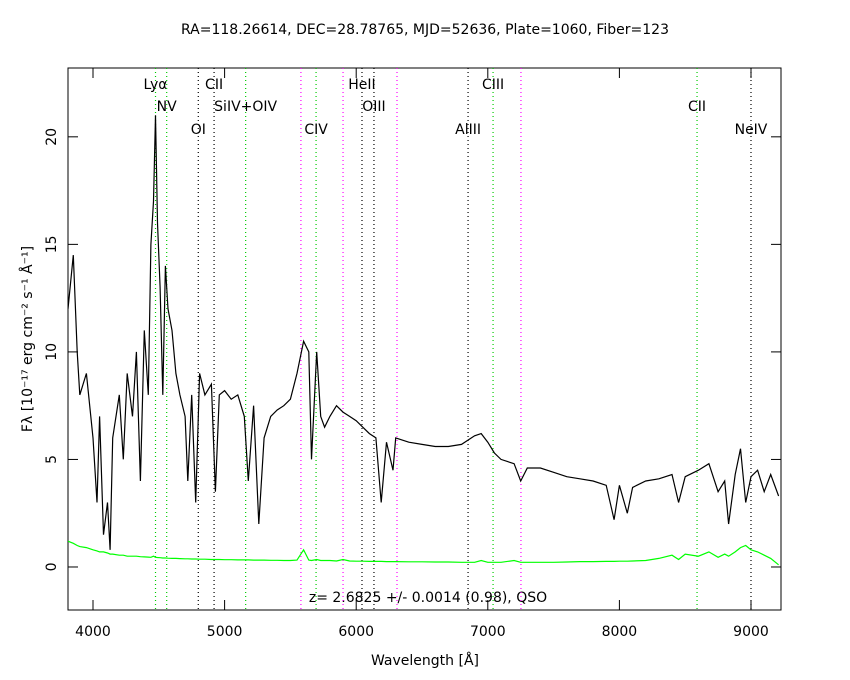 This screenshot has height=680, width=850. Describe the element at coordinates (620, 632) in the screenshot. I see `x-tick-label: 8000` at that location.